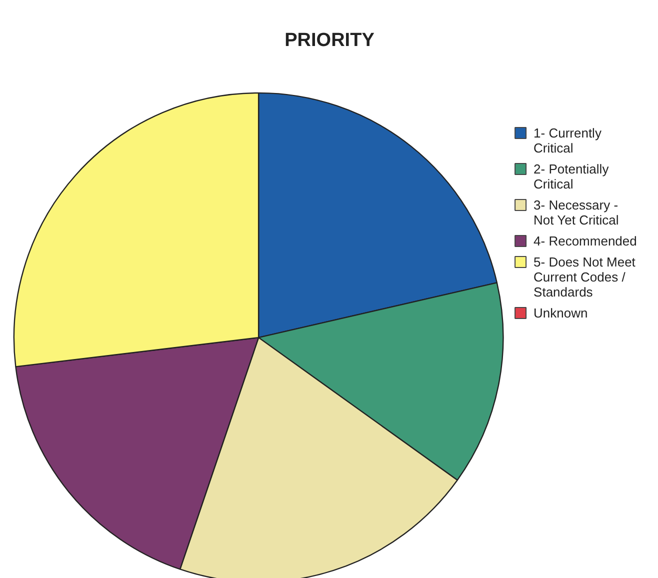  Describe the element at coordinates (576, 212) in the screenshot. I see `legend-label: 3- Necessary - Not Yet Critical` at that location.